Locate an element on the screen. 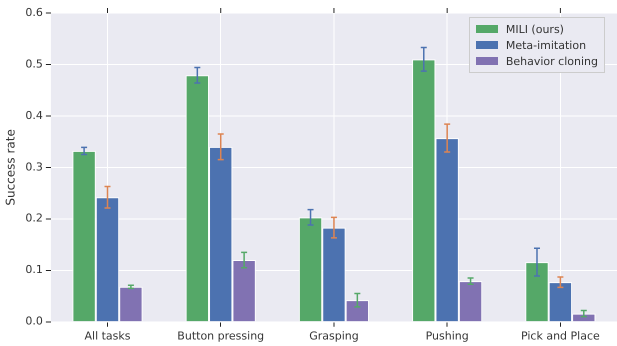 This screenshot has width=617, height=346. y-tick-label: 0.1 is located at coordinates (34, 269).